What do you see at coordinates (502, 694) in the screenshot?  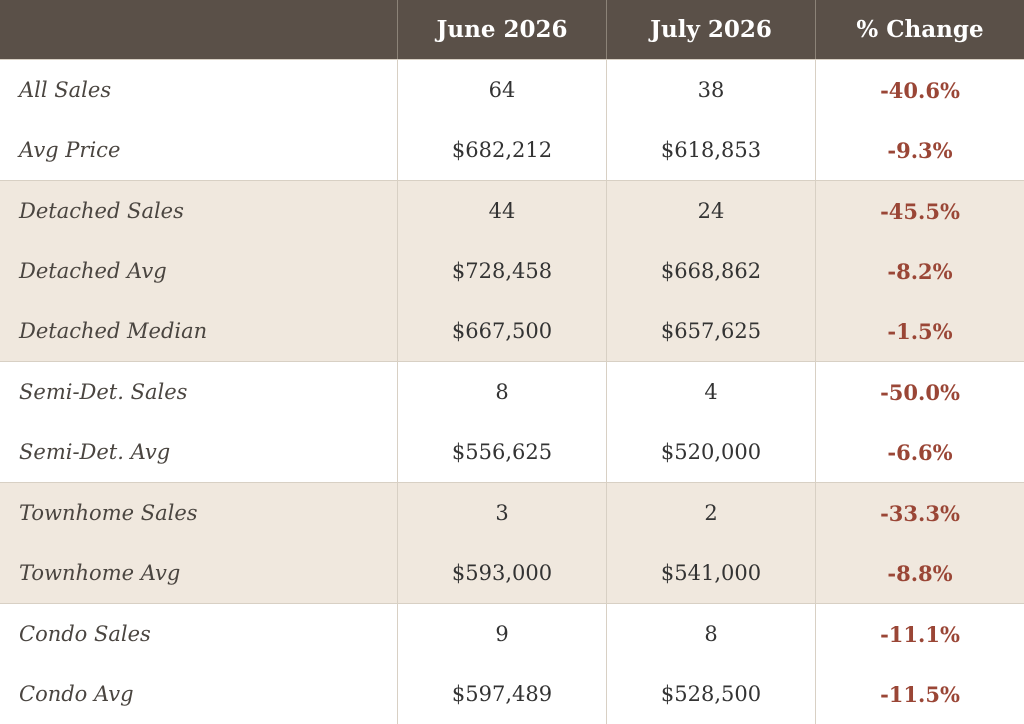 I see `june-value: $597,489` at bounding box center [502, 694].